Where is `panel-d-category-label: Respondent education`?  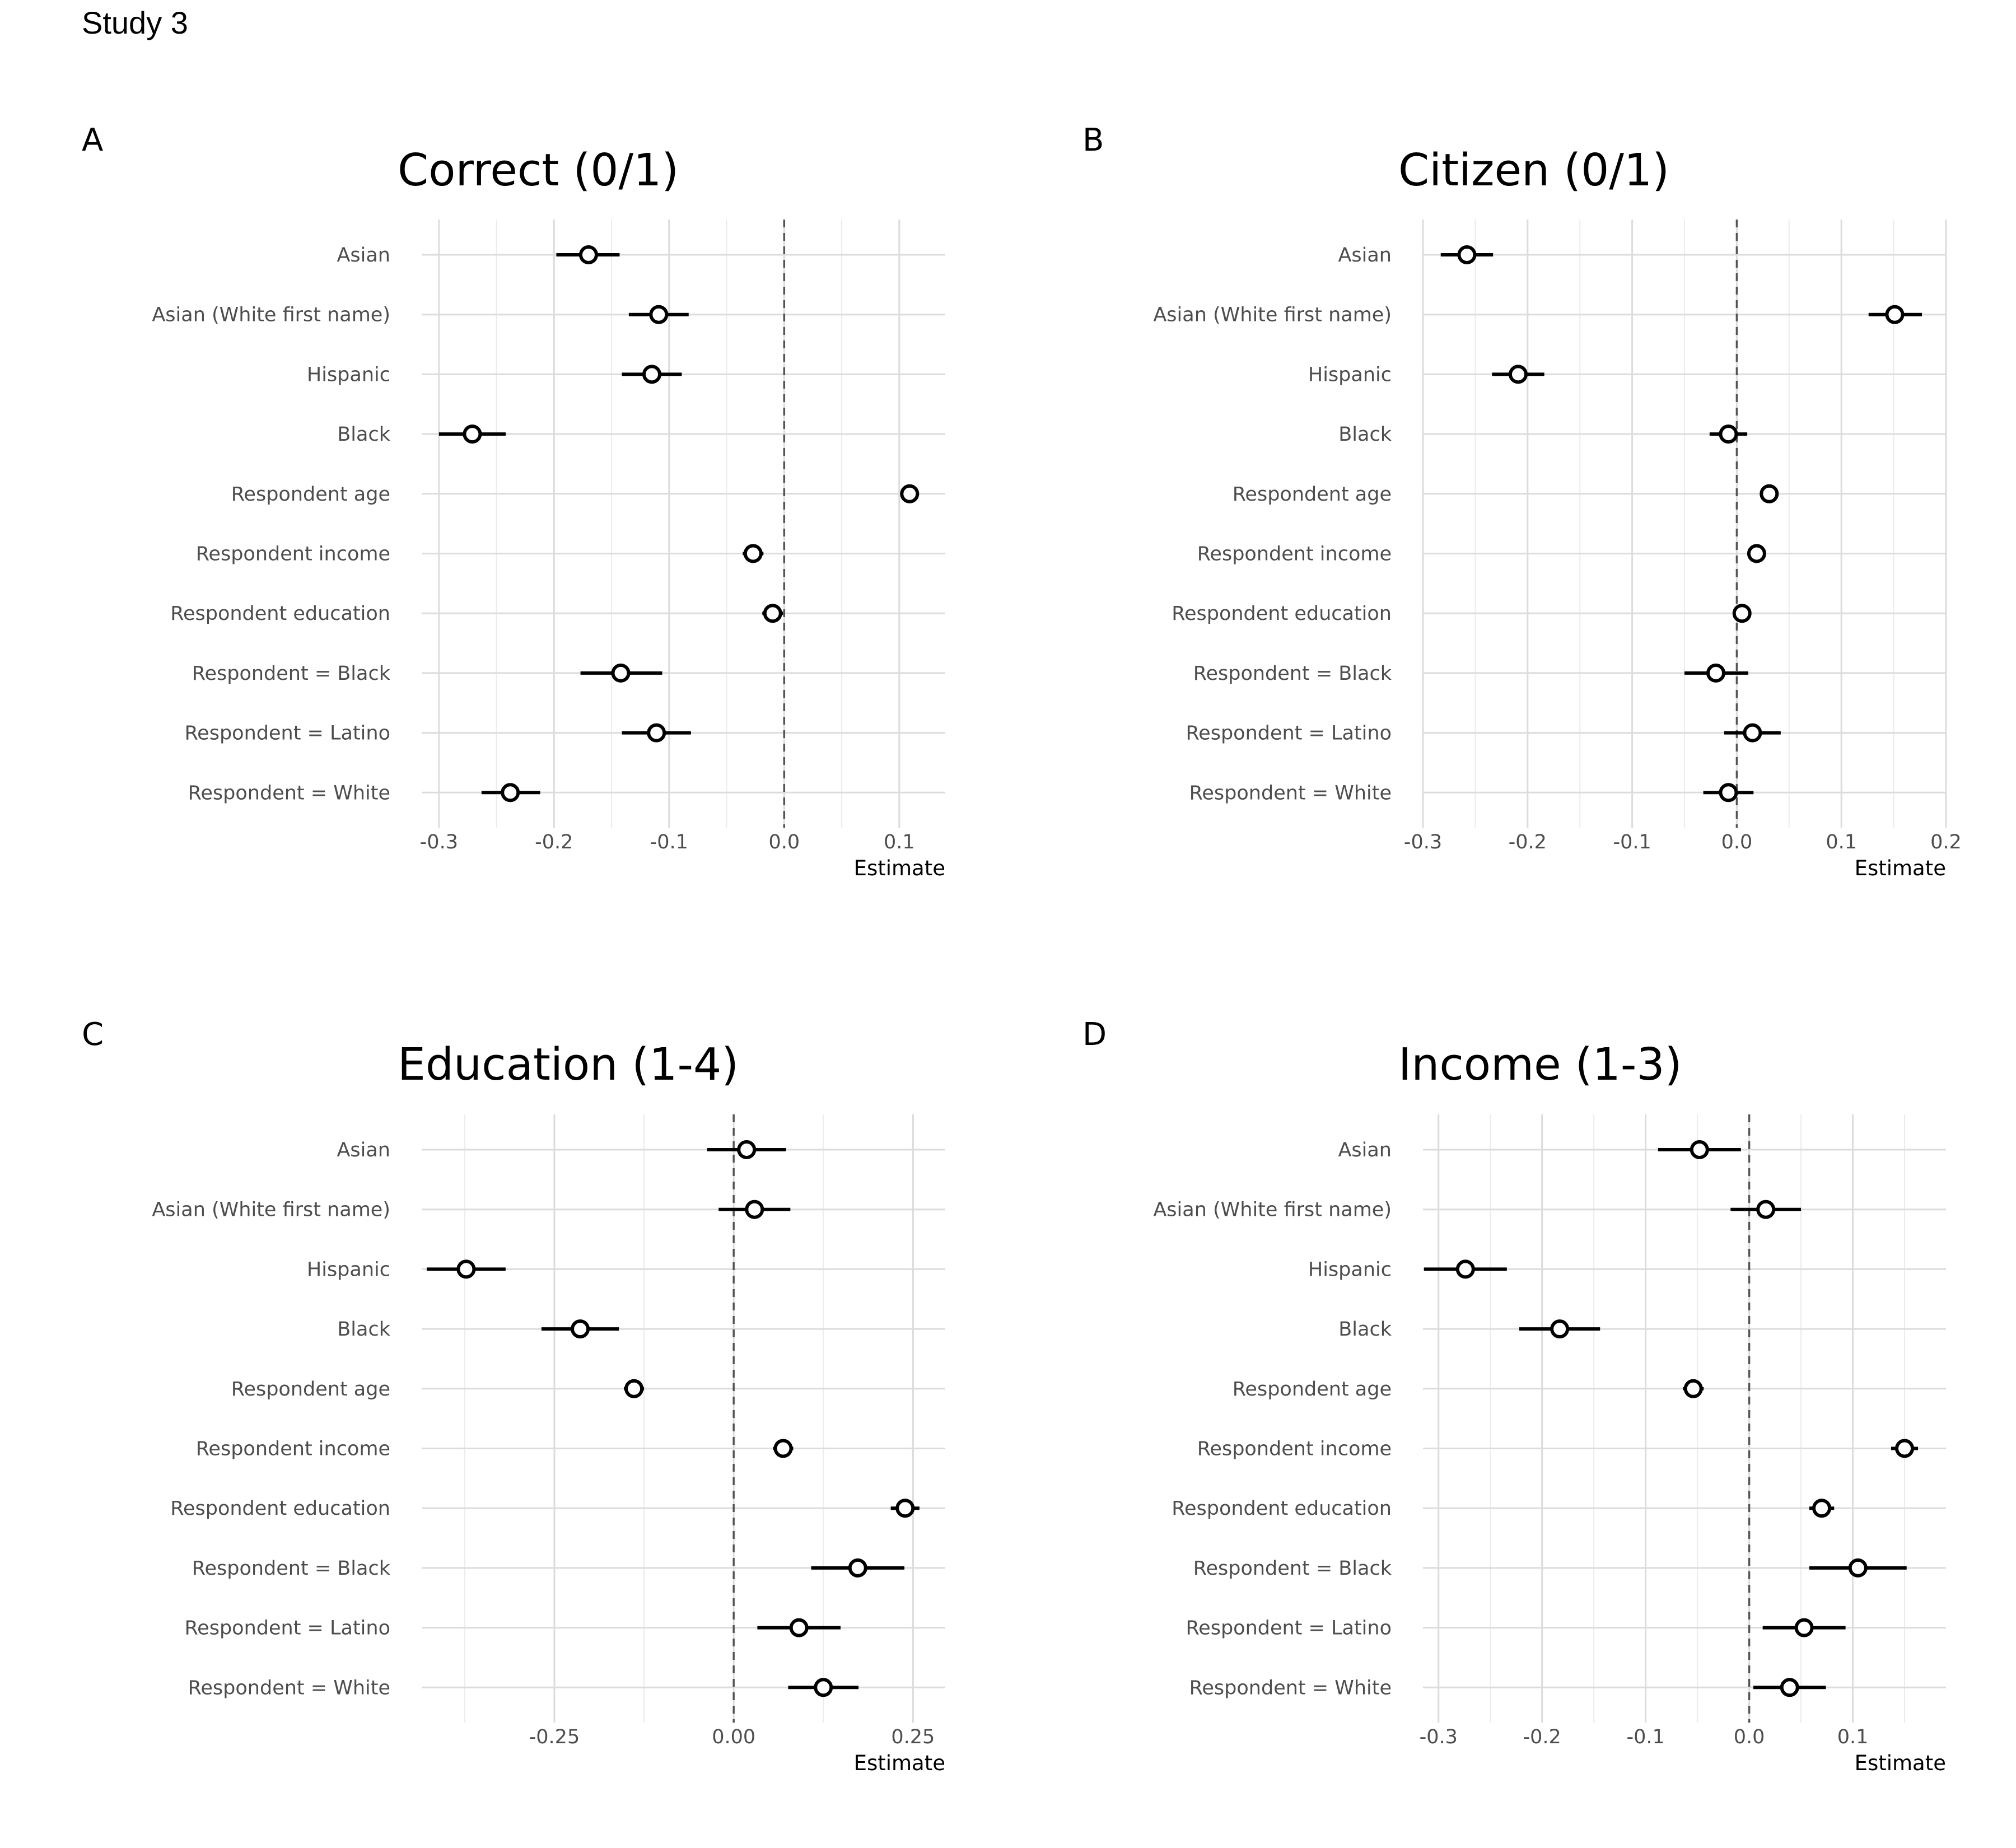
panel-d-category-label: Respondent education is located at coordinates (1282, 1509).